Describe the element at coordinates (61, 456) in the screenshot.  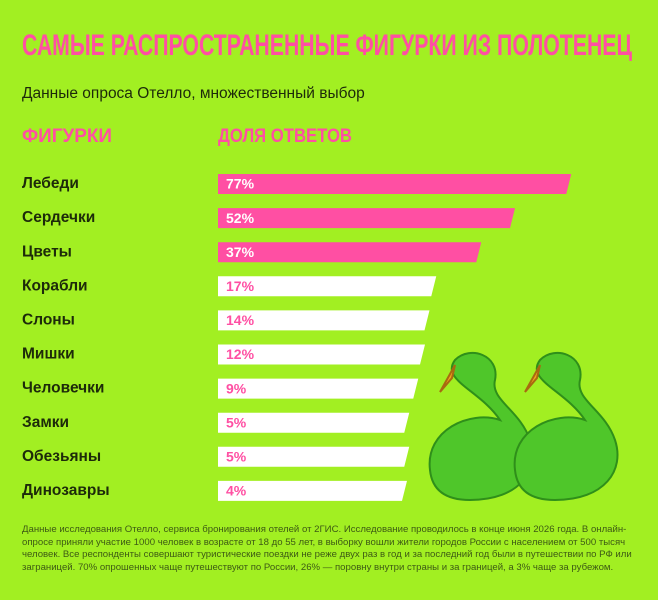
I see `category-label: Обезьяны` at that location.